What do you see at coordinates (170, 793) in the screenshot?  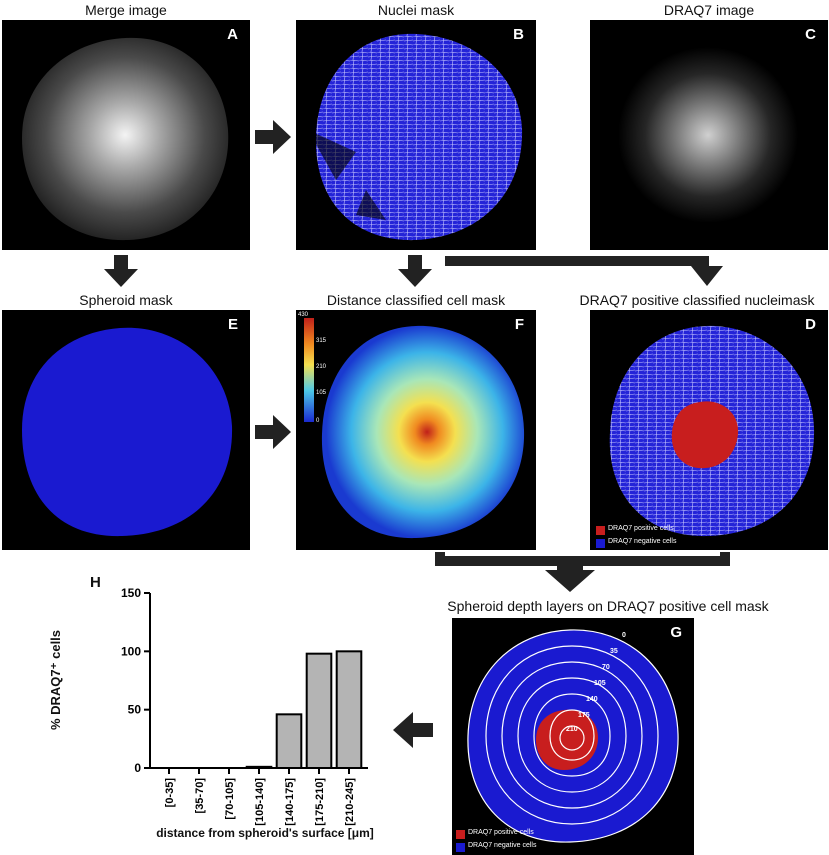 I see `x-tick-label-[0-35]: [0-35]` at bounding box center [170, 793].